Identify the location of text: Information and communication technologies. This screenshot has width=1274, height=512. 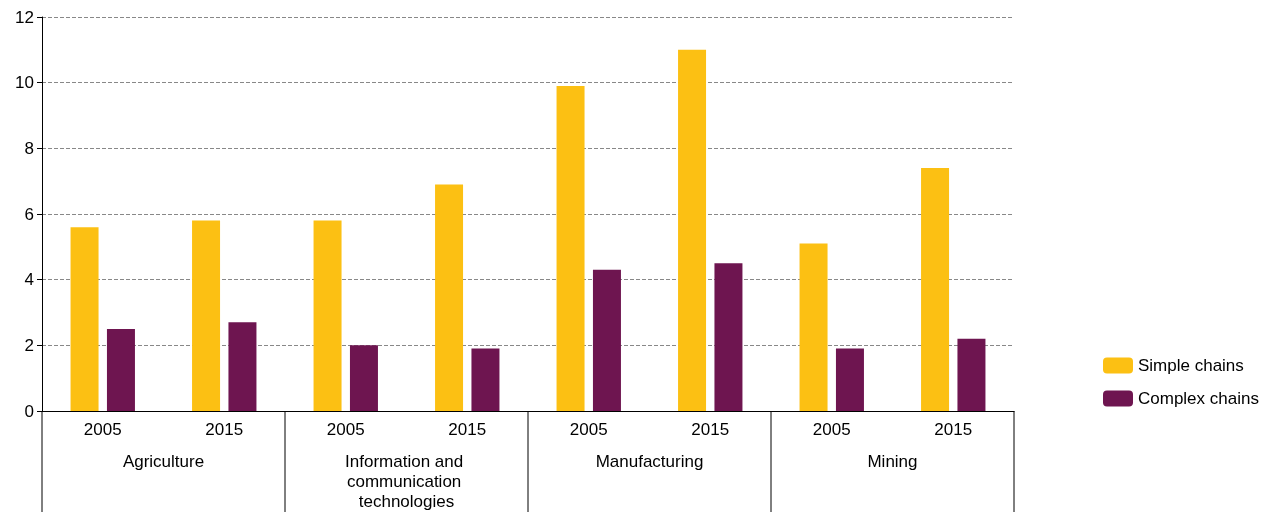
(406, 481).